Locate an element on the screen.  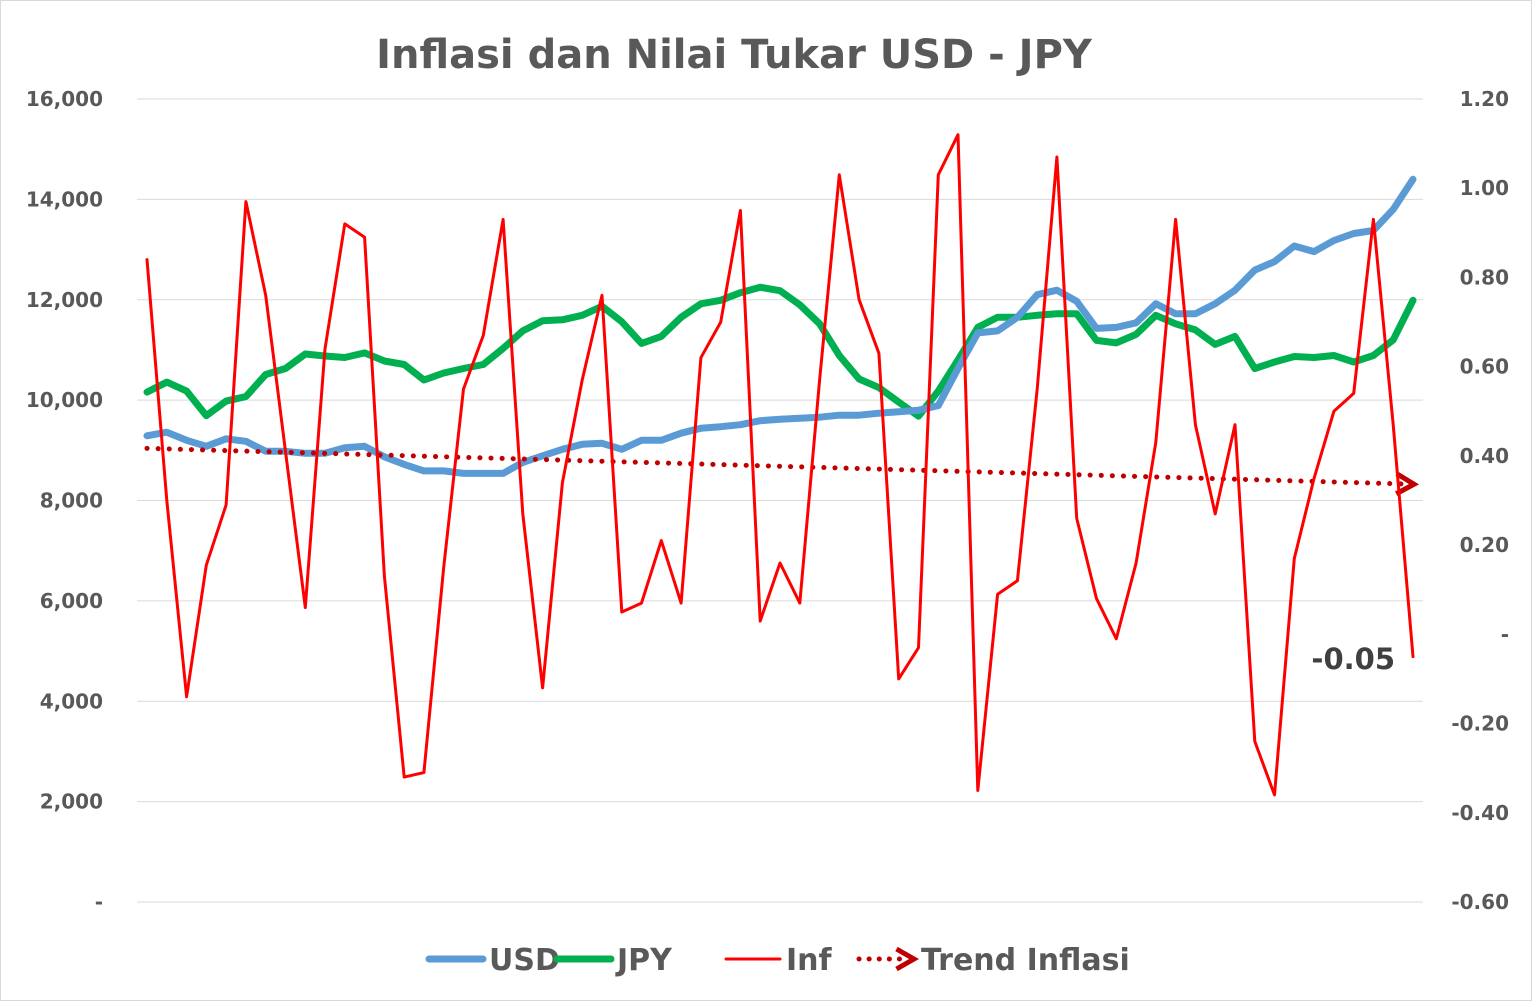
legend-item-inf: Inf is located at coordinates (779, 960).